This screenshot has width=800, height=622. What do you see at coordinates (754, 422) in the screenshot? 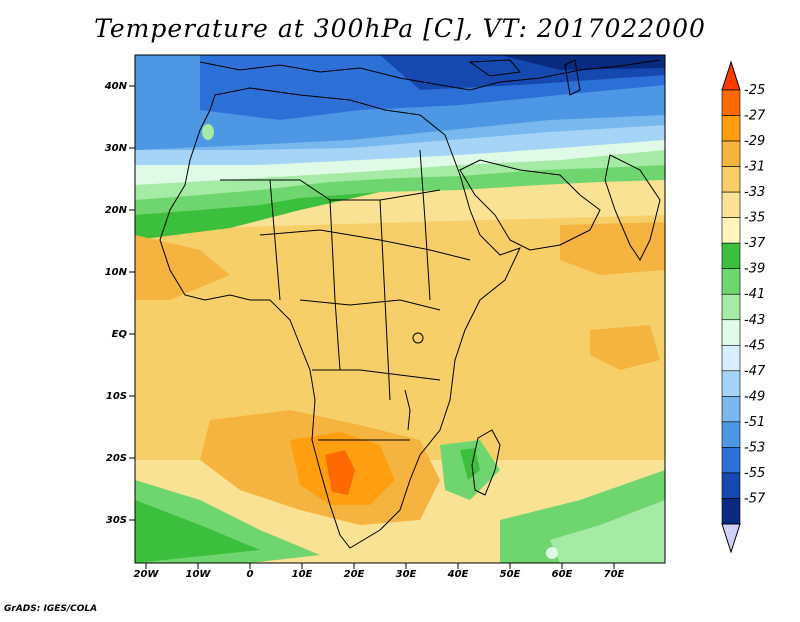
I see `colorbar-label: -51` at bounding box center [754, 422].